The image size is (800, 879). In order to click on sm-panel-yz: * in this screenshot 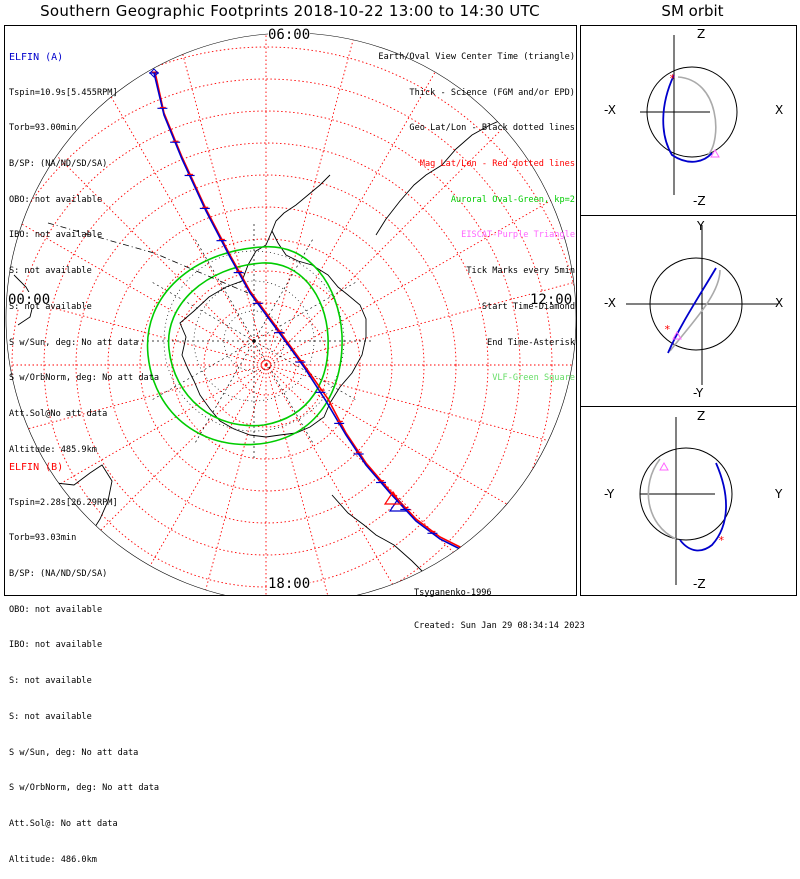, I will do `click(686, 501)`.